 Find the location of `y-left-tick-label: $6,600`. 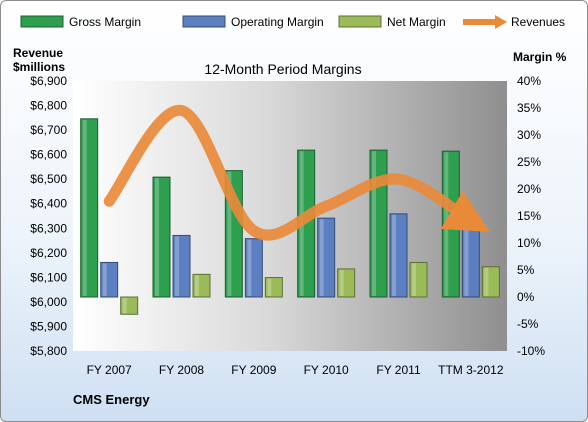

y-left-tick-label: $6,600 is located at coordinates (48, 155).